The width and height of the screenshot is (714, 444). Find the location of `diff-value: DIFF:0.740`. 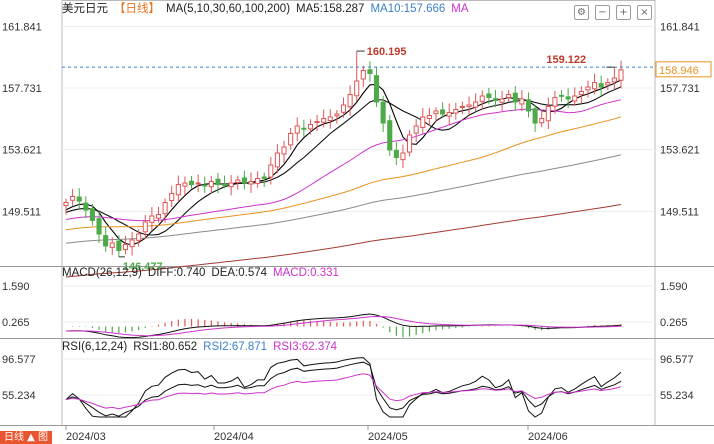

diff-value: DIFF:0.740 is located at coordinates (176, 273).